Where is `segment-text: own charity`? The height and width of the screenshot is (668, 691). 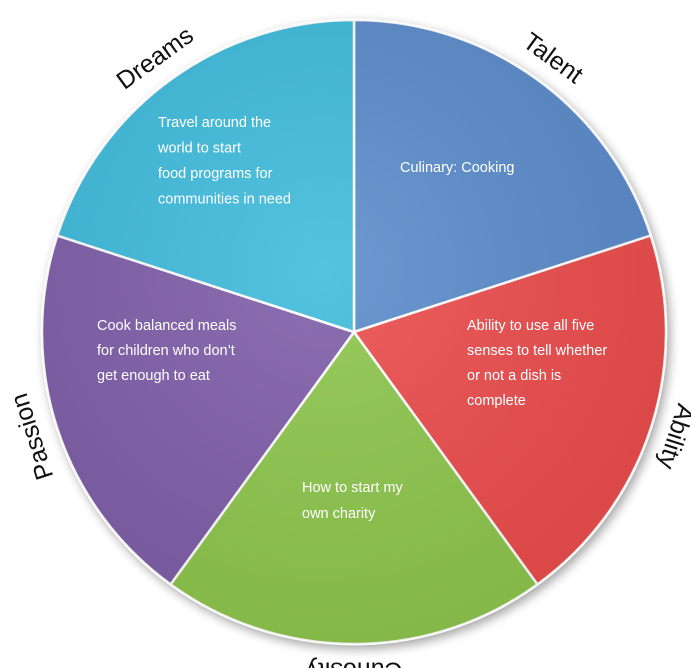
segment-text: own charity is located at coordinates (339, 514).